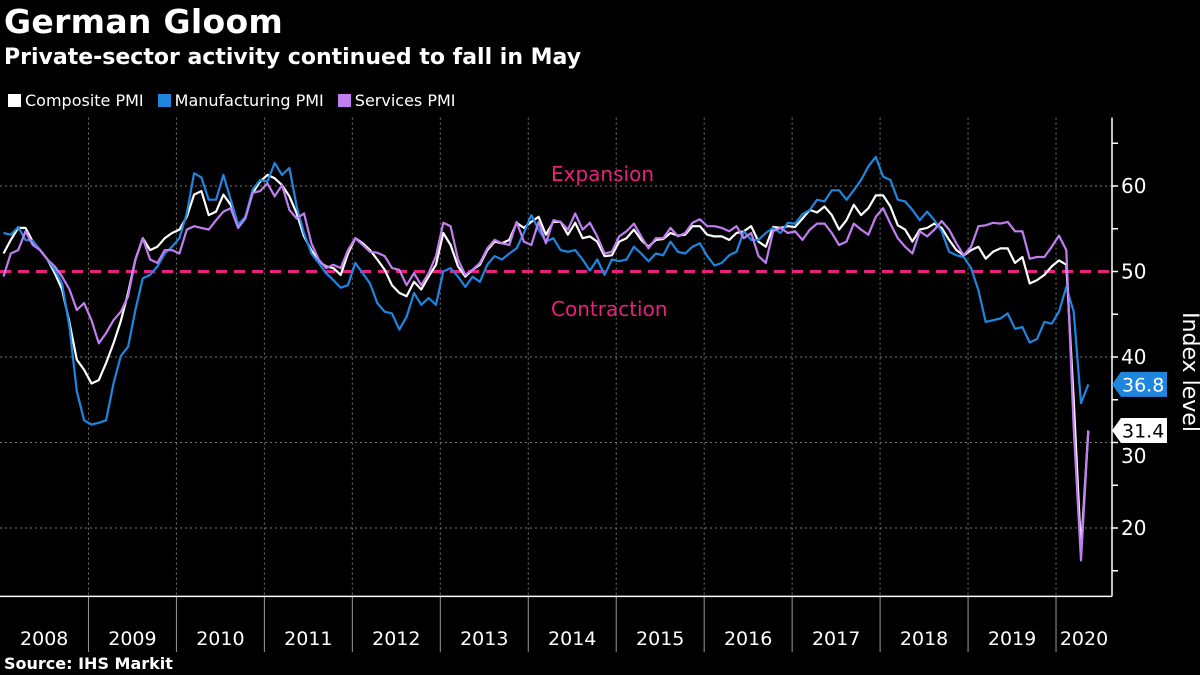  What do you see at coordinates (1188, 372) in the screenshot?
I see `y-axis-title: Index level` at bounding box center [1188, 372].